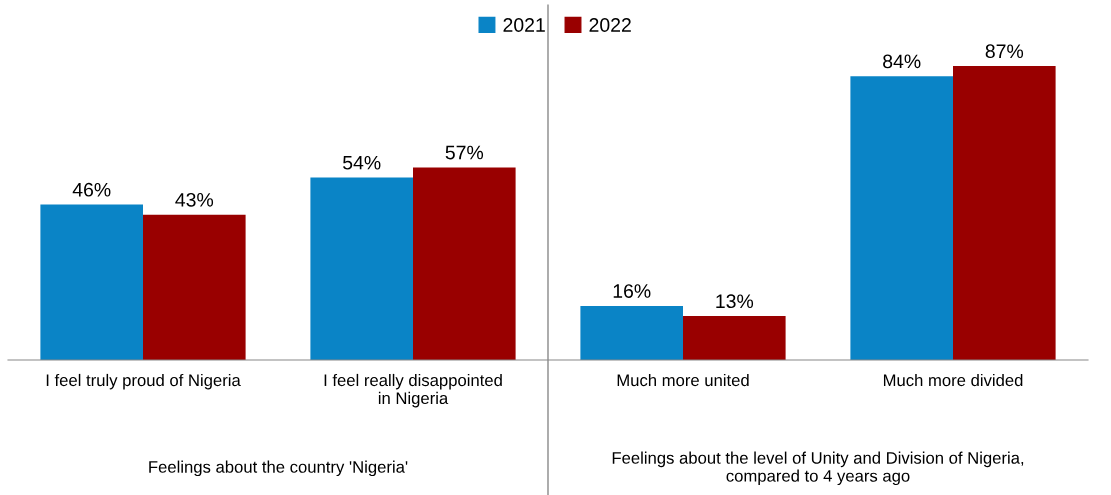  Describe the element at coordinates (735, 301) in the screenshot. I see `data-label: 13%` at that location.